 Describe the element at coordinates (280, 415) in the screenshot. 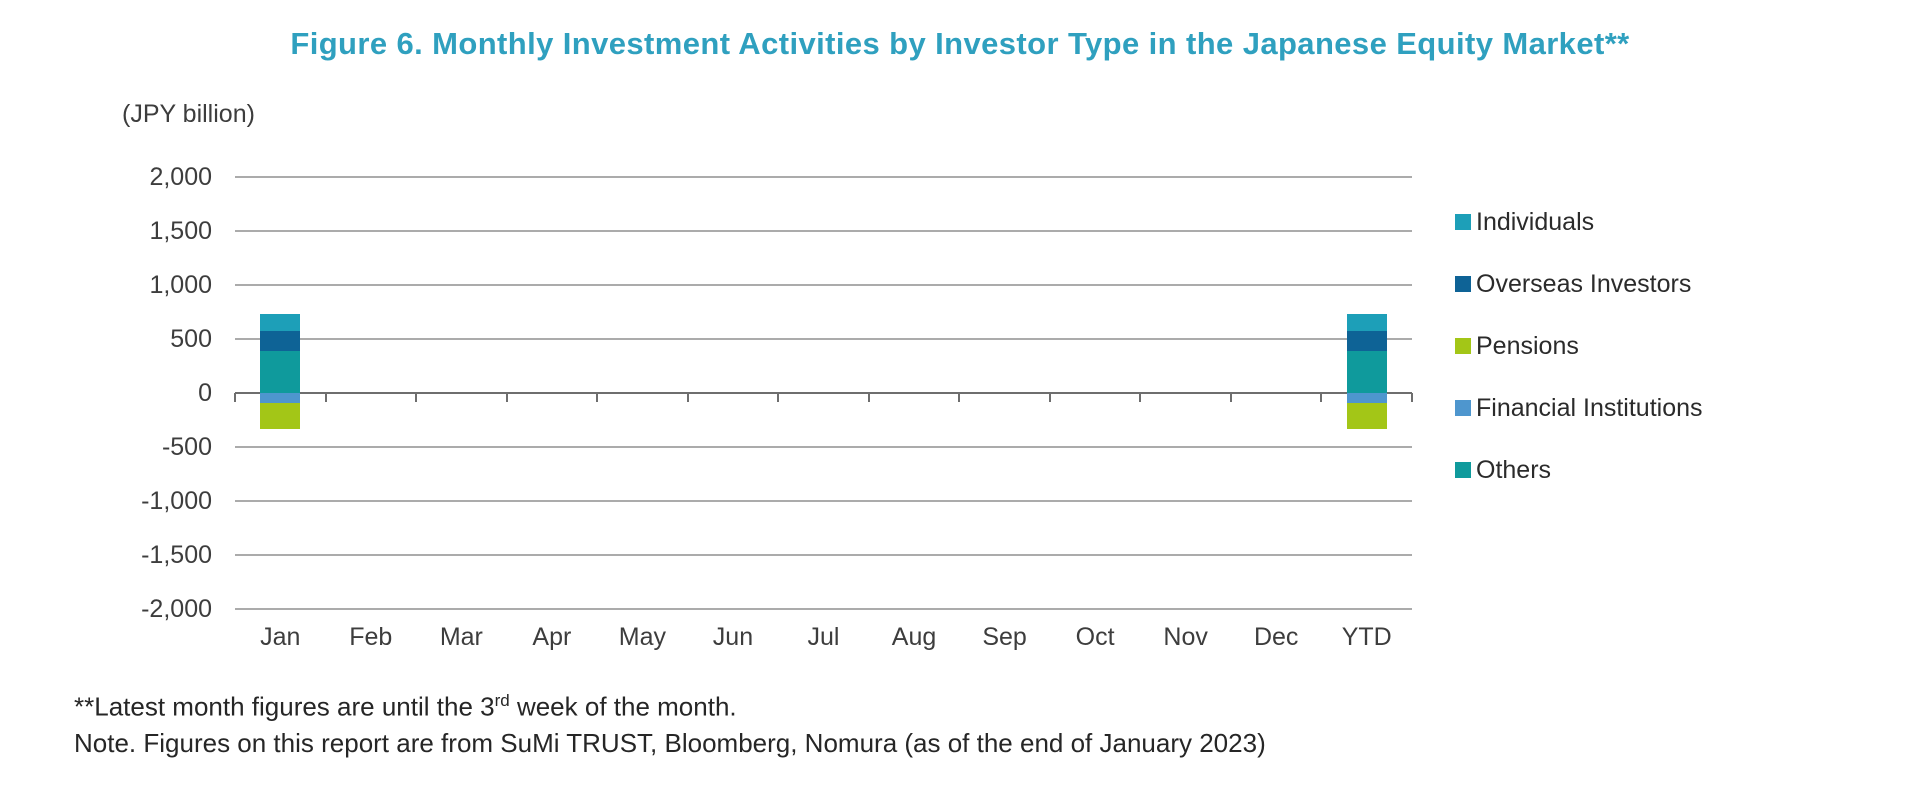

I see `bar-segment-jan-pensions` at that location.